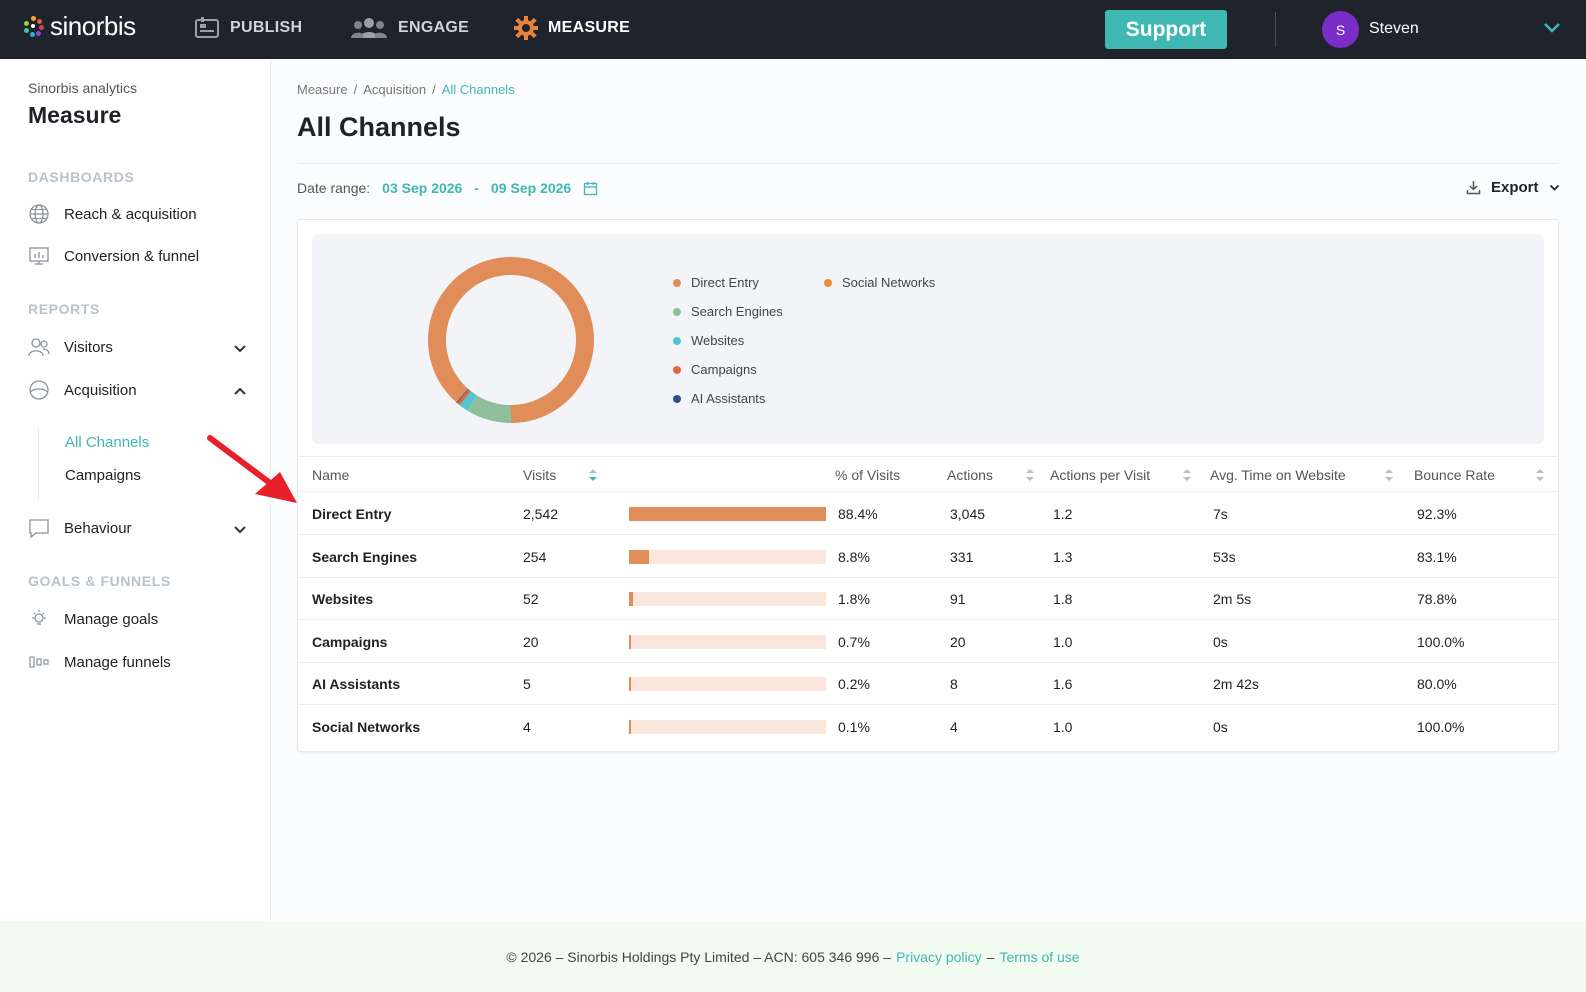 The height and width of the screenshot is (992, 1586). Describe the element at coordinates (854, 726) in the screenshot. I see `cell-pct-visits: 0.1%` at that location.